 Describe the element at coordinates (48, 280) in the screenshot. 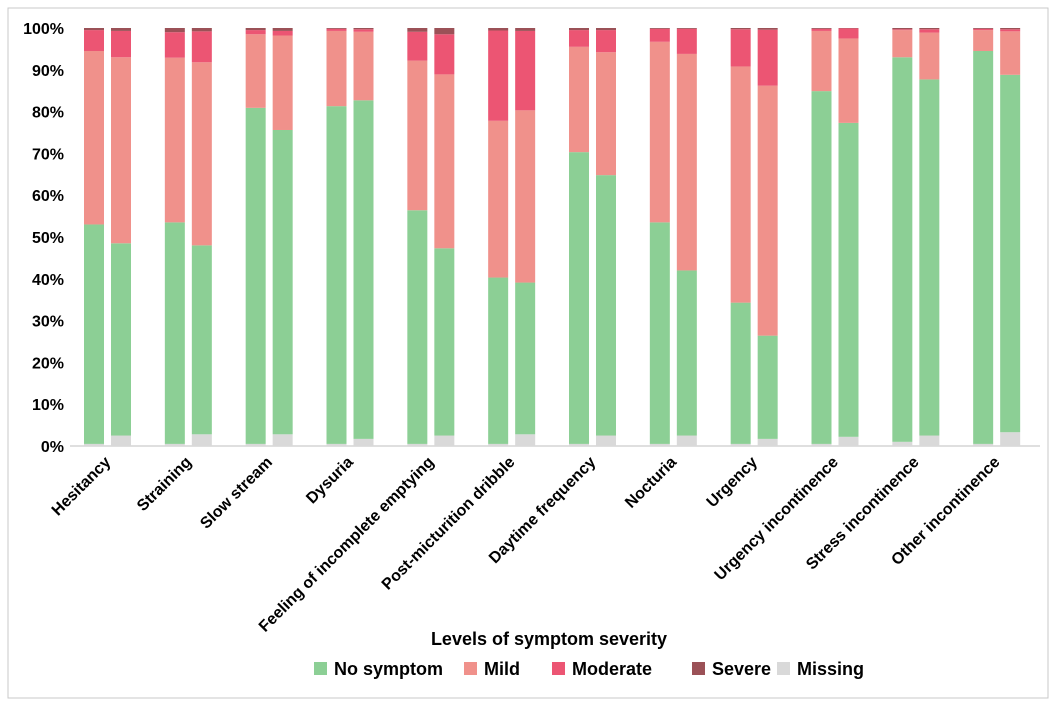

I see `y-tick-label: 40%` at that location.